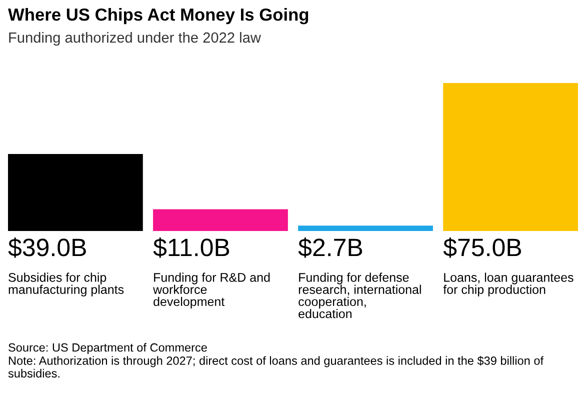 The image size is (584, 396). Describe the element at coordinates (508, 284) in the screenshot. I see `x-tick-label: Loans, loan guarantees for chip production` at that location.